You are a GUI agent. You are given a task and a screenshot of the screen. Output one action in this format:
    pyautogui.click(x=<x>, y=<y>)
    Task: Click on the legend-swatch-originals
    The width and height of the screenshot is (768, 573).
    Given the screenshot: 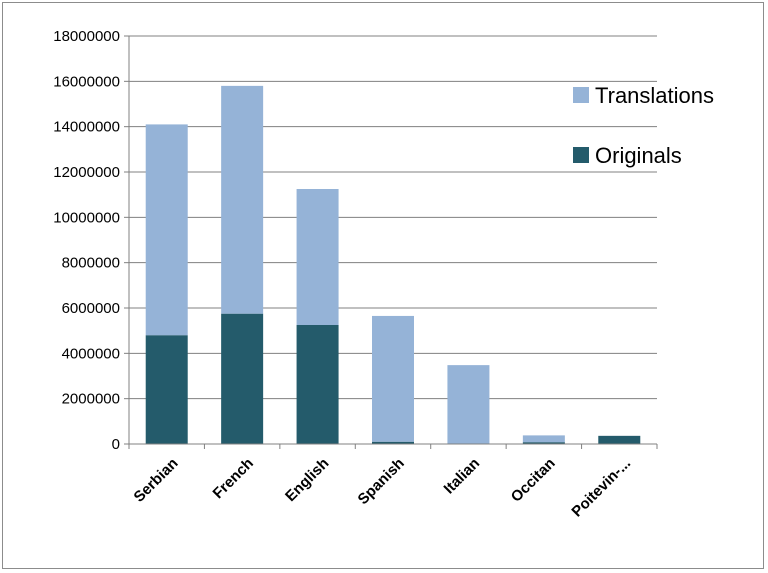 What is the action you would take?
    pyautogui.click(x=581, y=155)
    